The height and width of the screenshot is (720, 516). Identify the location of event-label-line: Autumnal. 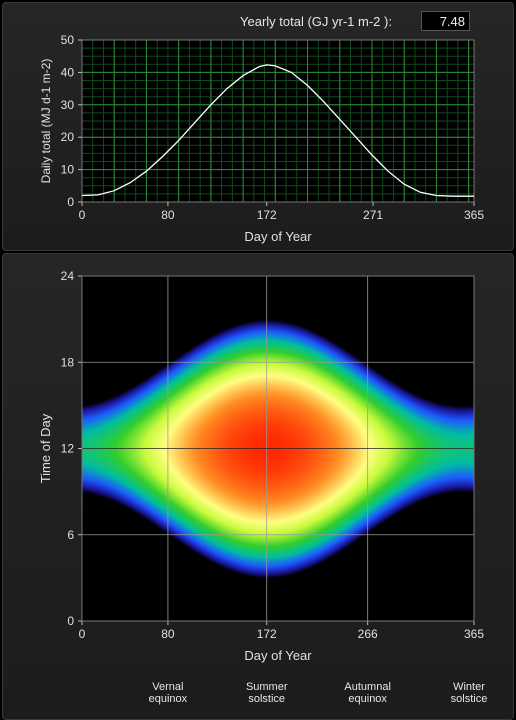
(367, 687).